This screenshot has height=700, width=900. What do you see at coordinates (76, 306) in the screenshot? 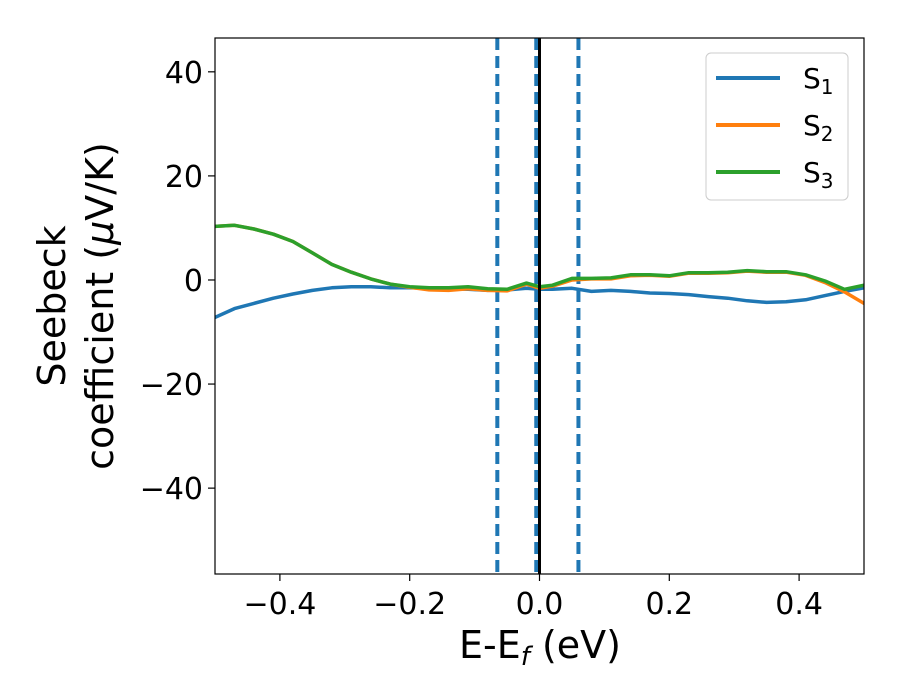
I see `y-axis-label: Seebeck coefficient (μV/K)` at bounding box center [76, 306].